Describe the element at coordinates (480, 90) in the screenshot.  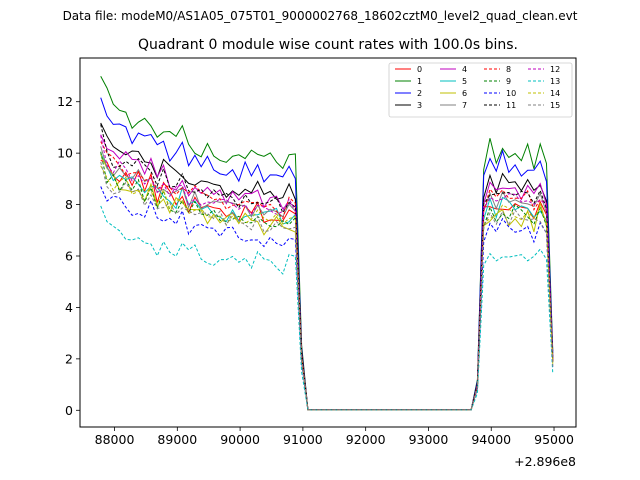
I see `legend-frame` at that location.